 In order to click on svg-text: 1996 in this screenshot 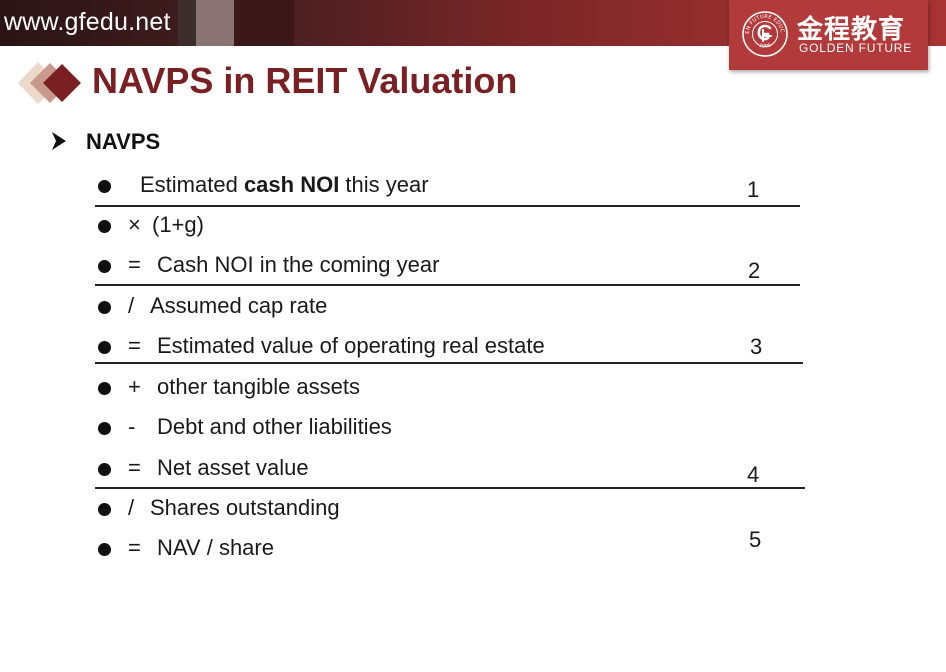, I will do `click(765, 46)`.